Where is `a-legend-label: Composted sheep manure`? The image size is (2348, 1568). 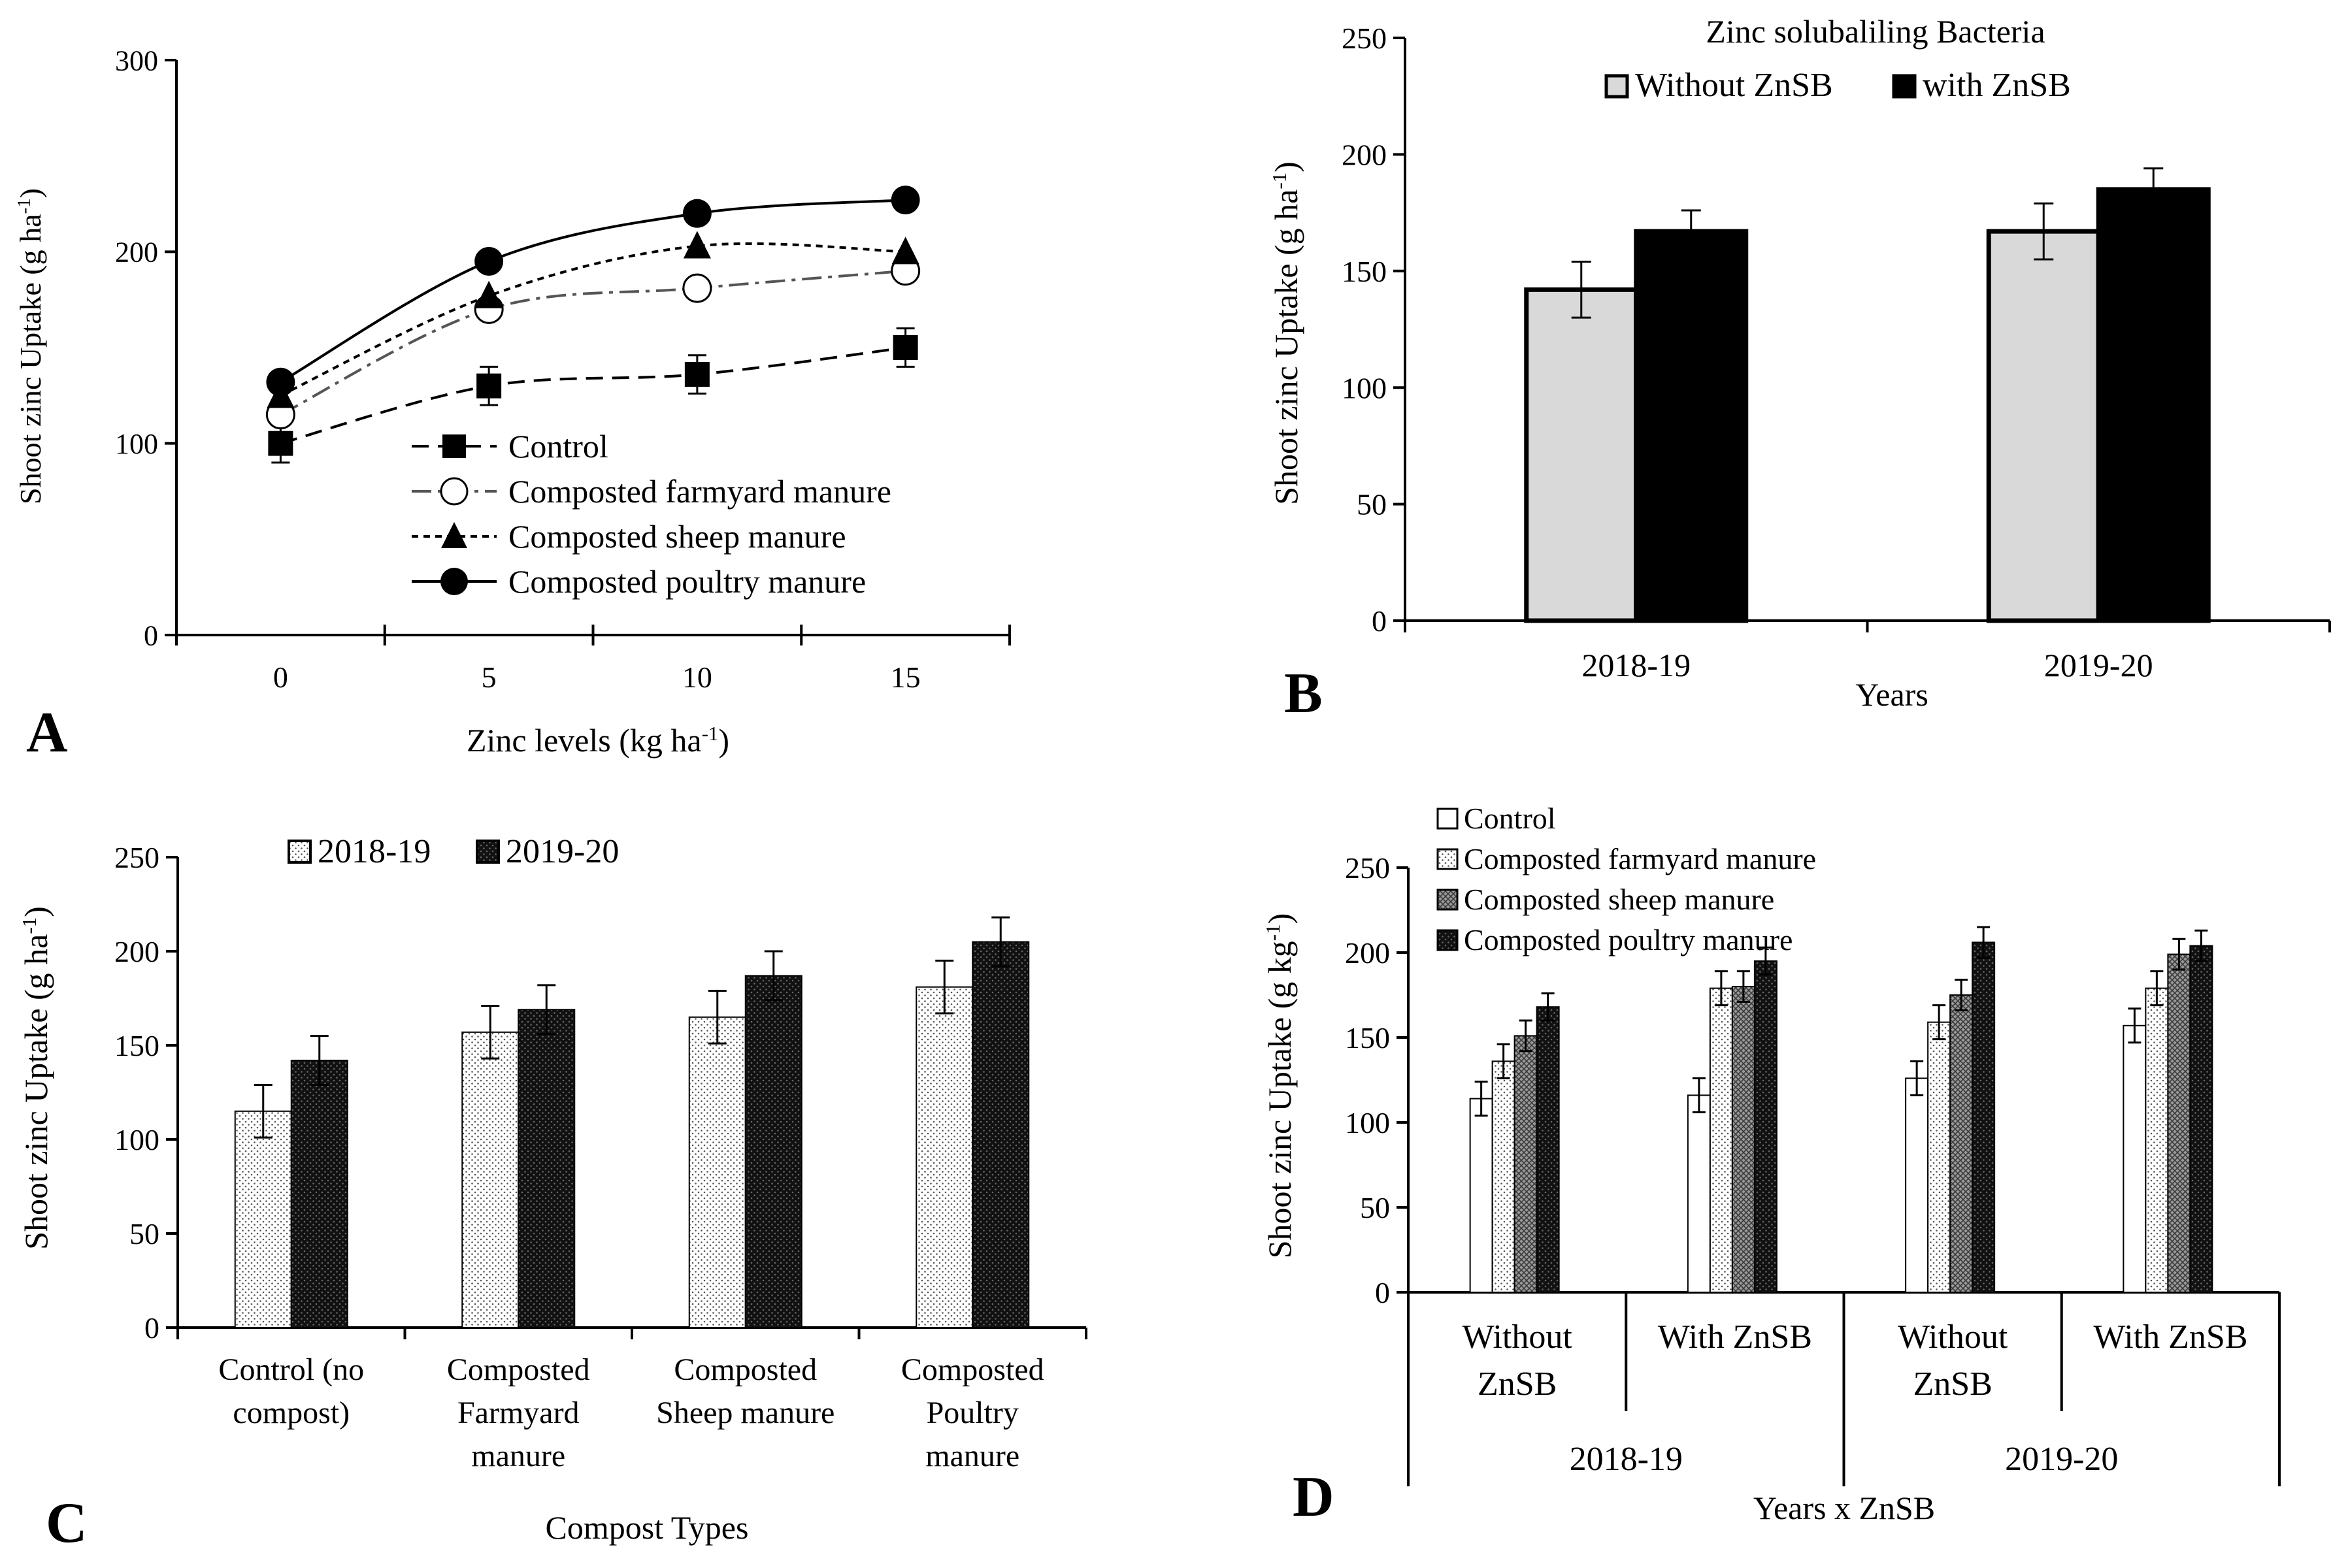 a-legend-label: Composted sheep manure is located at coordinates (677, 536).